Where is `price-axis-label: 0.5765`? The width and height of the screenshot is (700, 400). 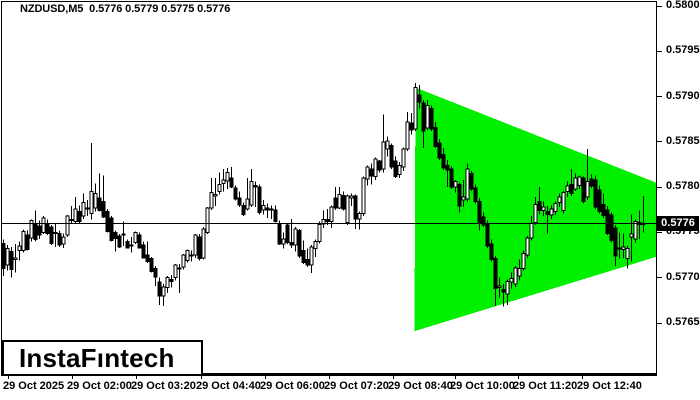
price-axis-label: 0.5765 is located at coordinates (683, 322).